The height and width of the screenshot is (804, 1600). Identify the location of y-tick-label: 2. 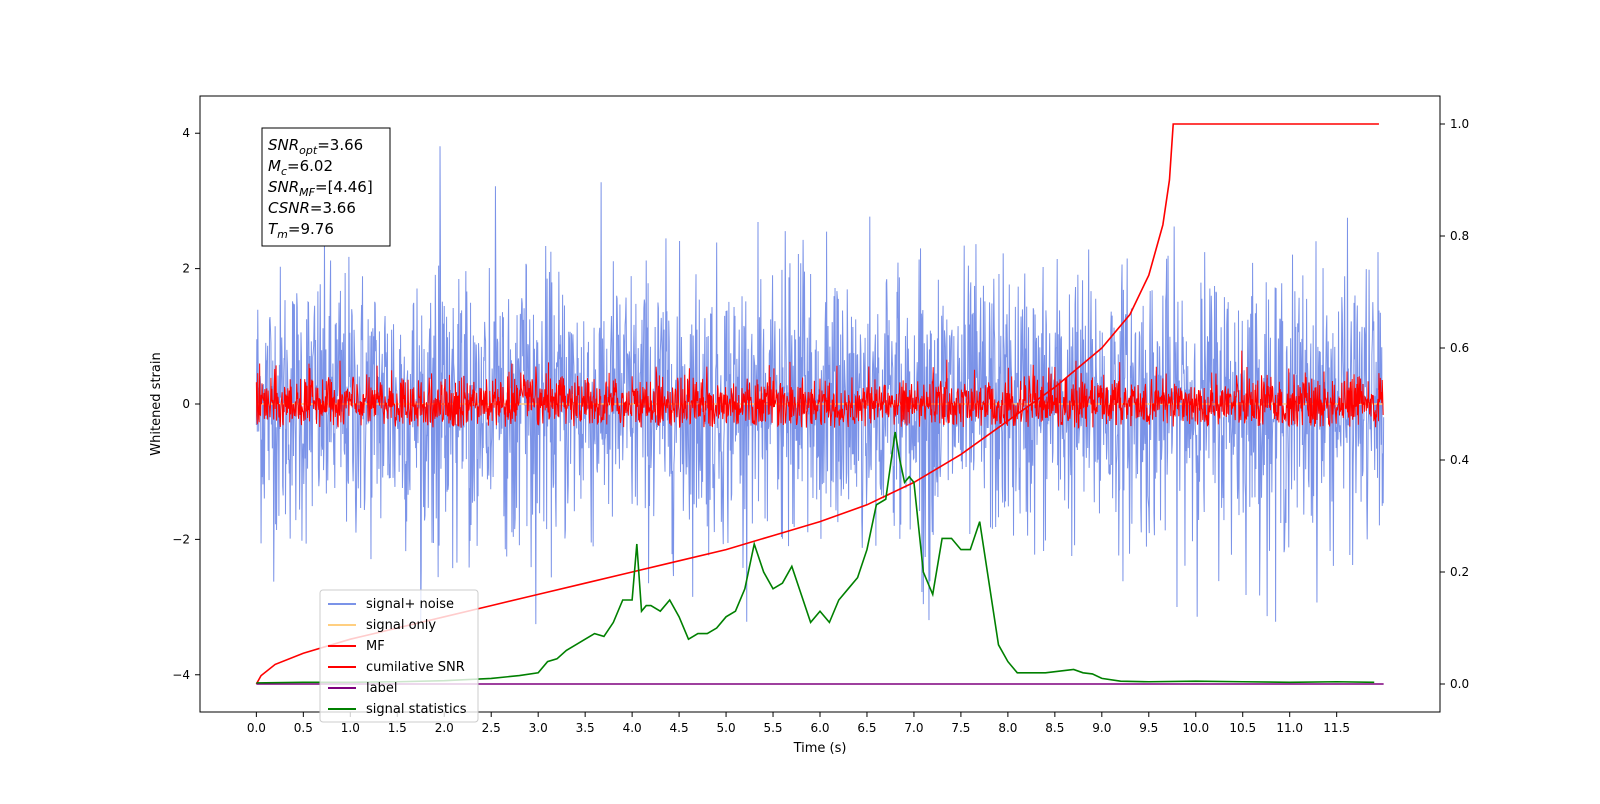
(186, 269).